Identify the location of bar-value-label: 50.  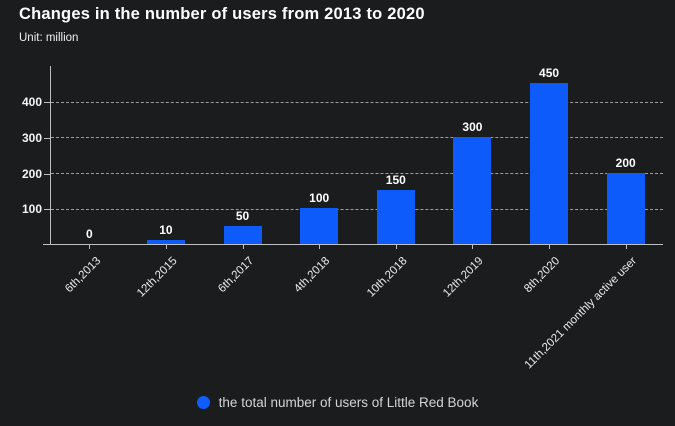
(242, 216).